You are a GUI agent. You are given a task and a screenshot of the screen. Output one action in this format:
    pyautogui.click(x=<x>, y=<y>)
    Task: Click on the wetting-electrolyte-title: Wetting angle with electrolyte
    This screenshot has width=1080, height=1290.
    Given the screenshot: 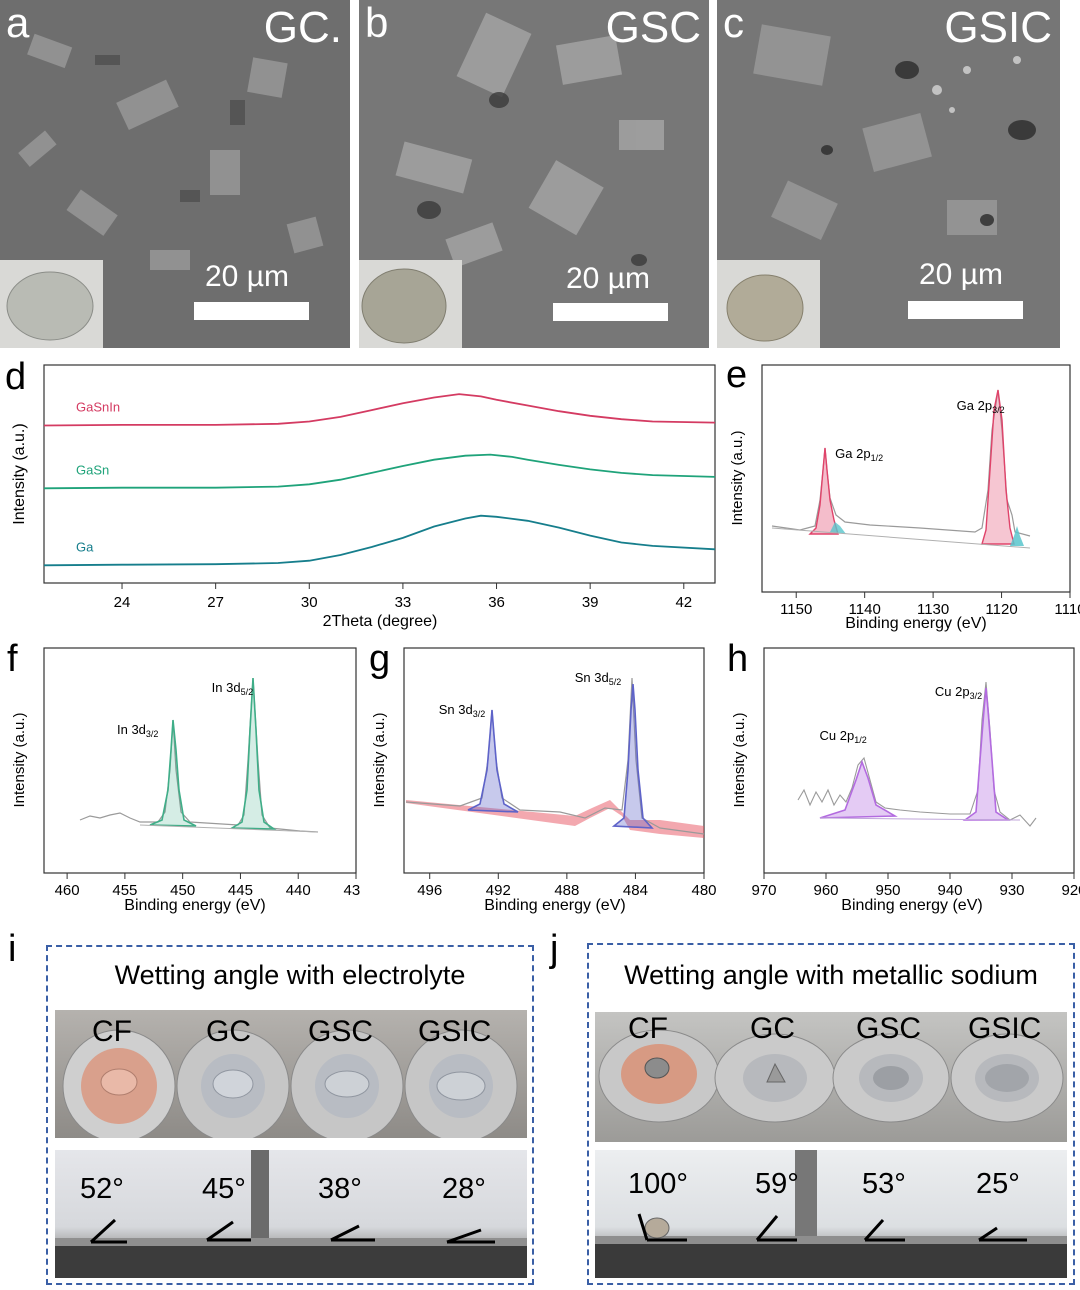 What is the action you would take?
    pyautogui.click(x=290, y=975)
    